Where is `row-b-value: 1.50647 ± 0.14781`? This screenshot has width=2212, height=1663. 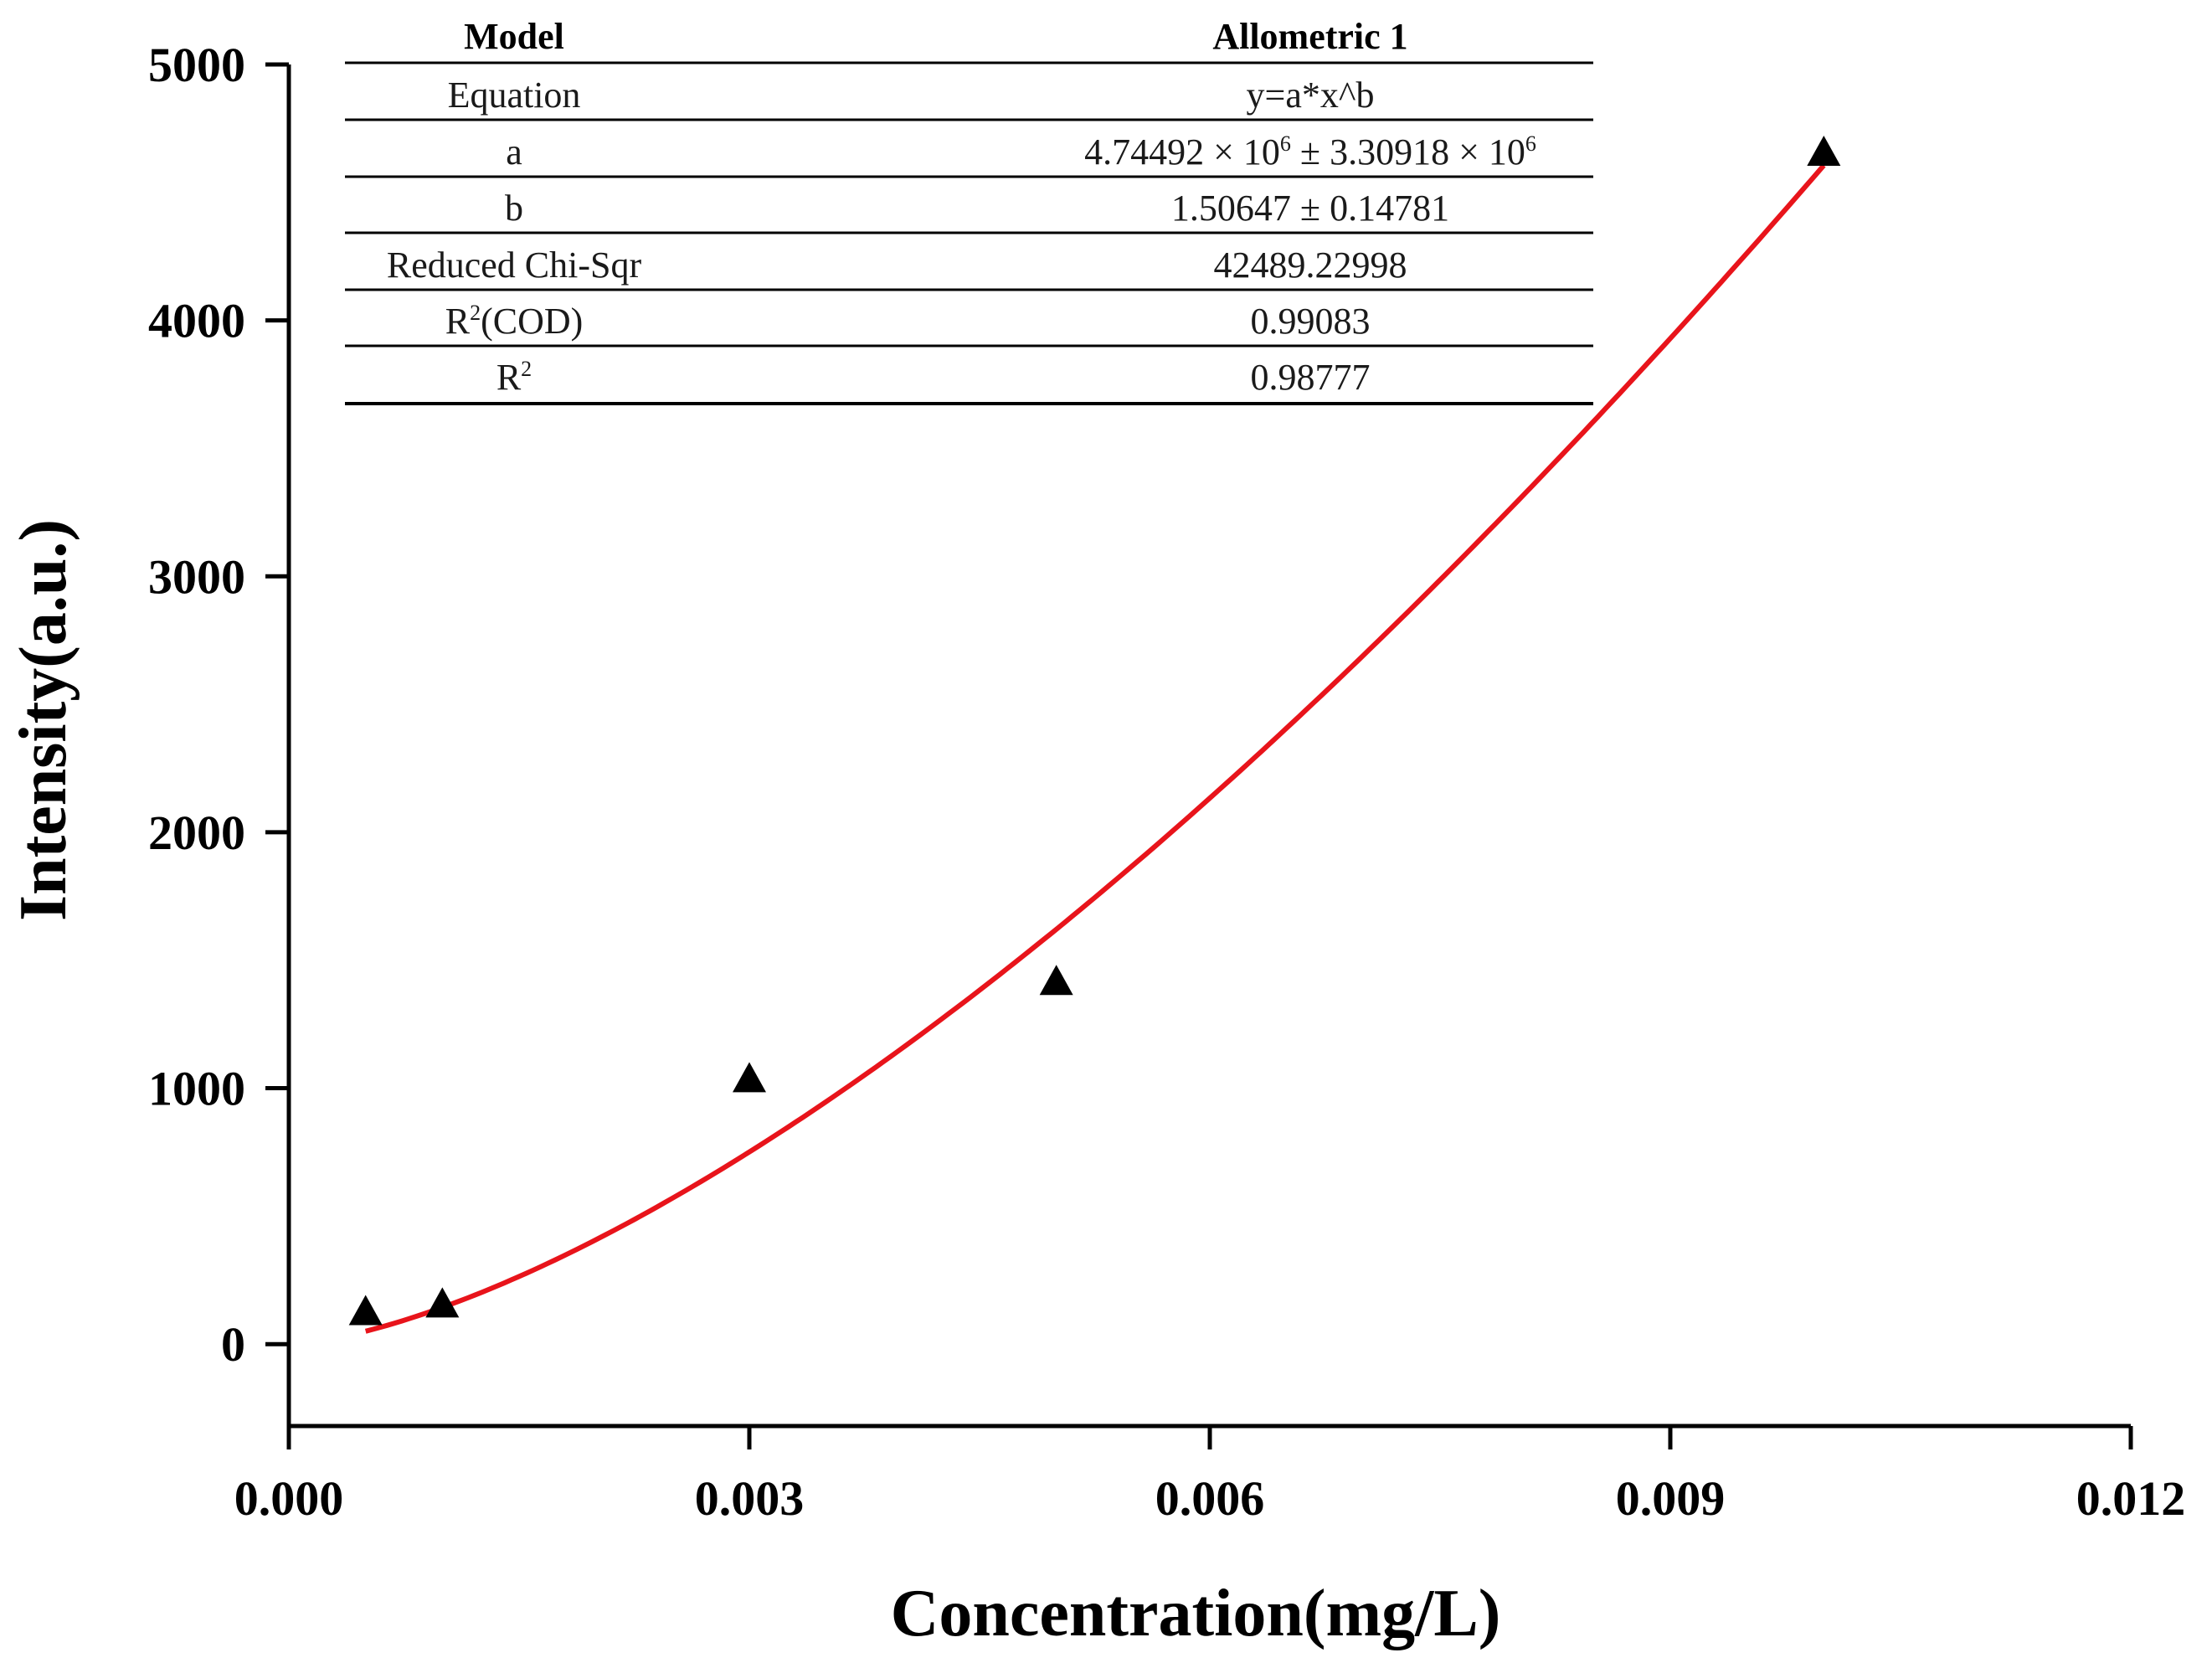 row-b-value: 1.50647 ± 0.14781 is located at coordinates (1310, 208).